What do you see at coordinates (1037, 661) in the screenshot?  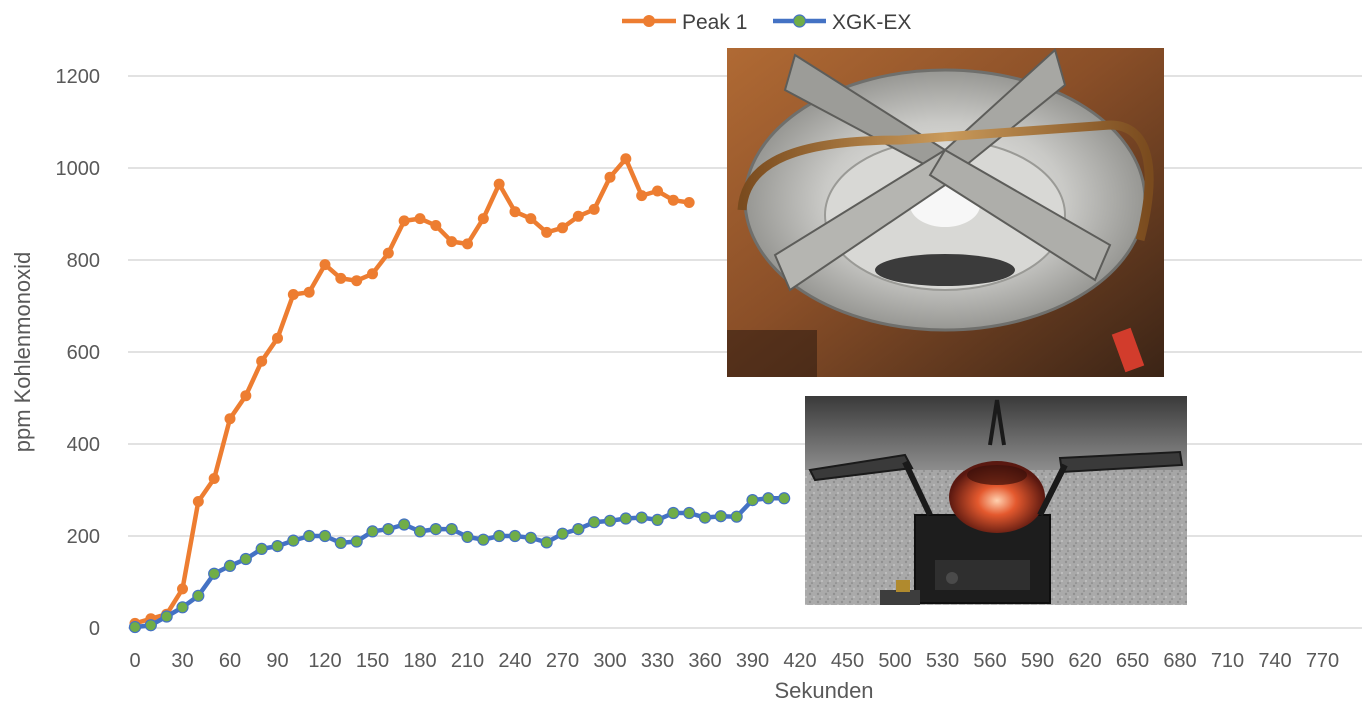 I see `x-tick-label: 590` at bounding box center [1037, 661].